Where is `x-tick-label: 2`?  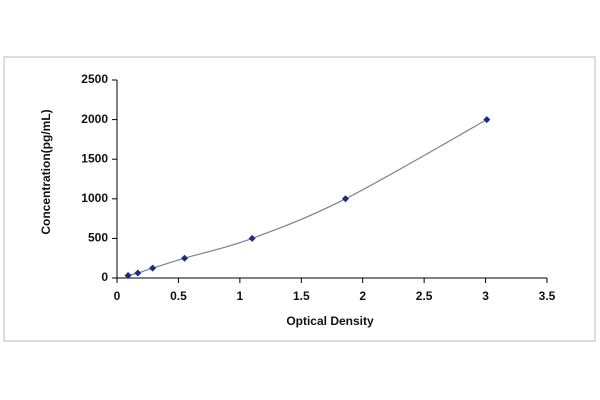
x-tick-label: 2 is located at coordinates (362, 296).